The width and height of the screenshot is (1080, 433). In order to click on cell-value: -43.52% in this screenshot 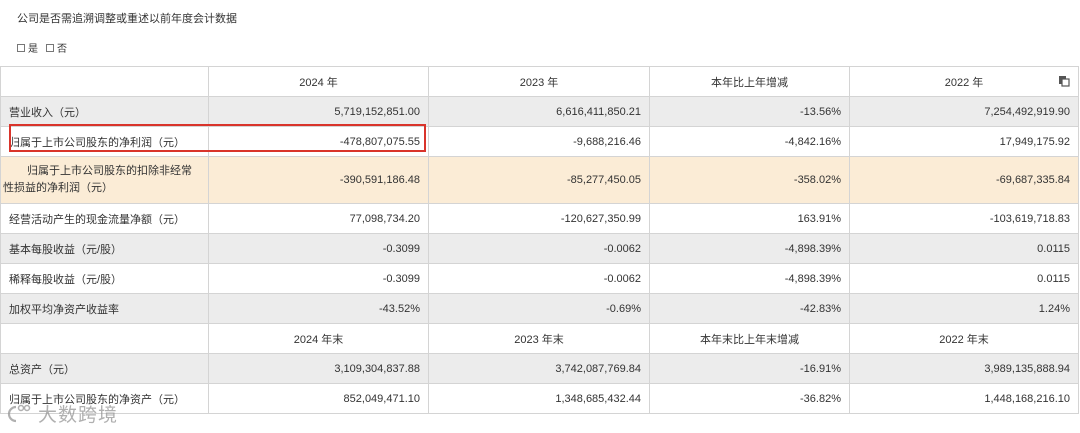, I will do `click(318, 308)`.